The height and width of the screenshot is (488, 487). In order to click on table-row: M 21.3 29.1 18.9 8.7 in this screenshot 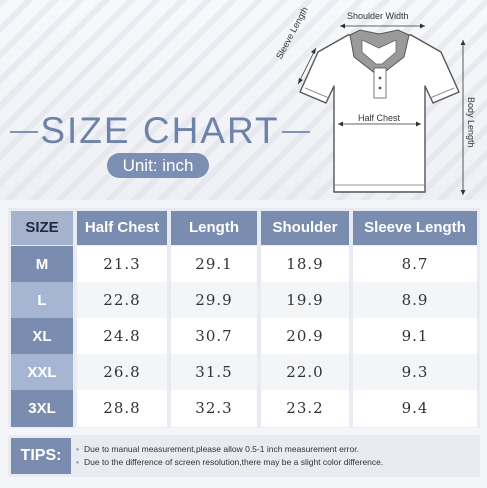, I will do `click(244, 264)`.